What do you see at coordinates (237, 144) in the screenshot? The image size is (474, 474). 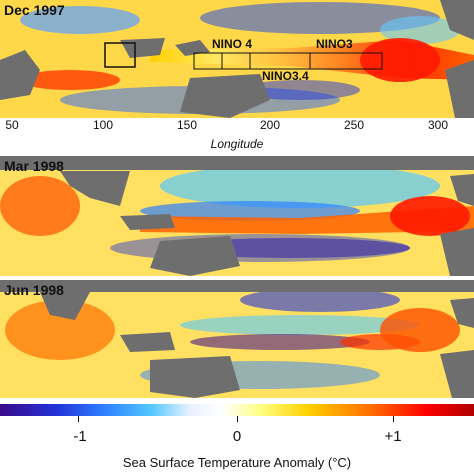 I see `longitude-axis-label: Longitude` at bounding box center [237, 144].